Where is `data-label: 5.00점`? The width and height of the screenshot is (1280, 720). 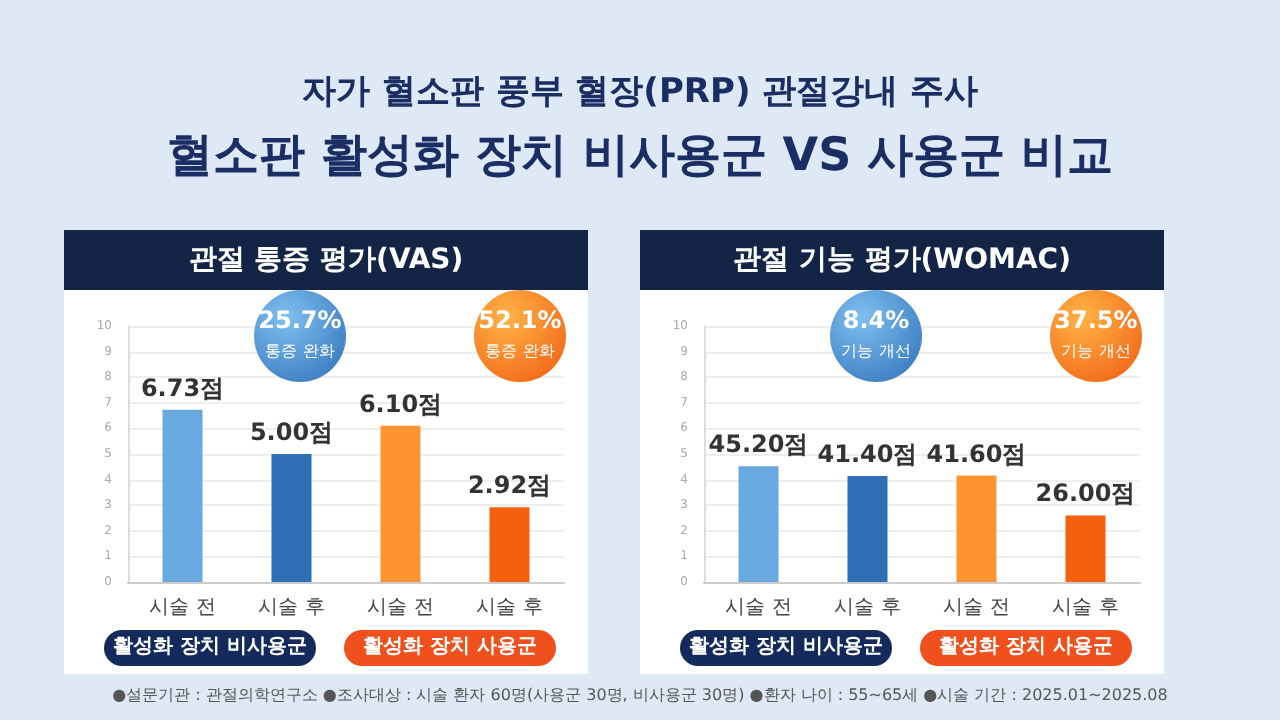
data-label: 5.00점 is located at coordinates (291, 432).